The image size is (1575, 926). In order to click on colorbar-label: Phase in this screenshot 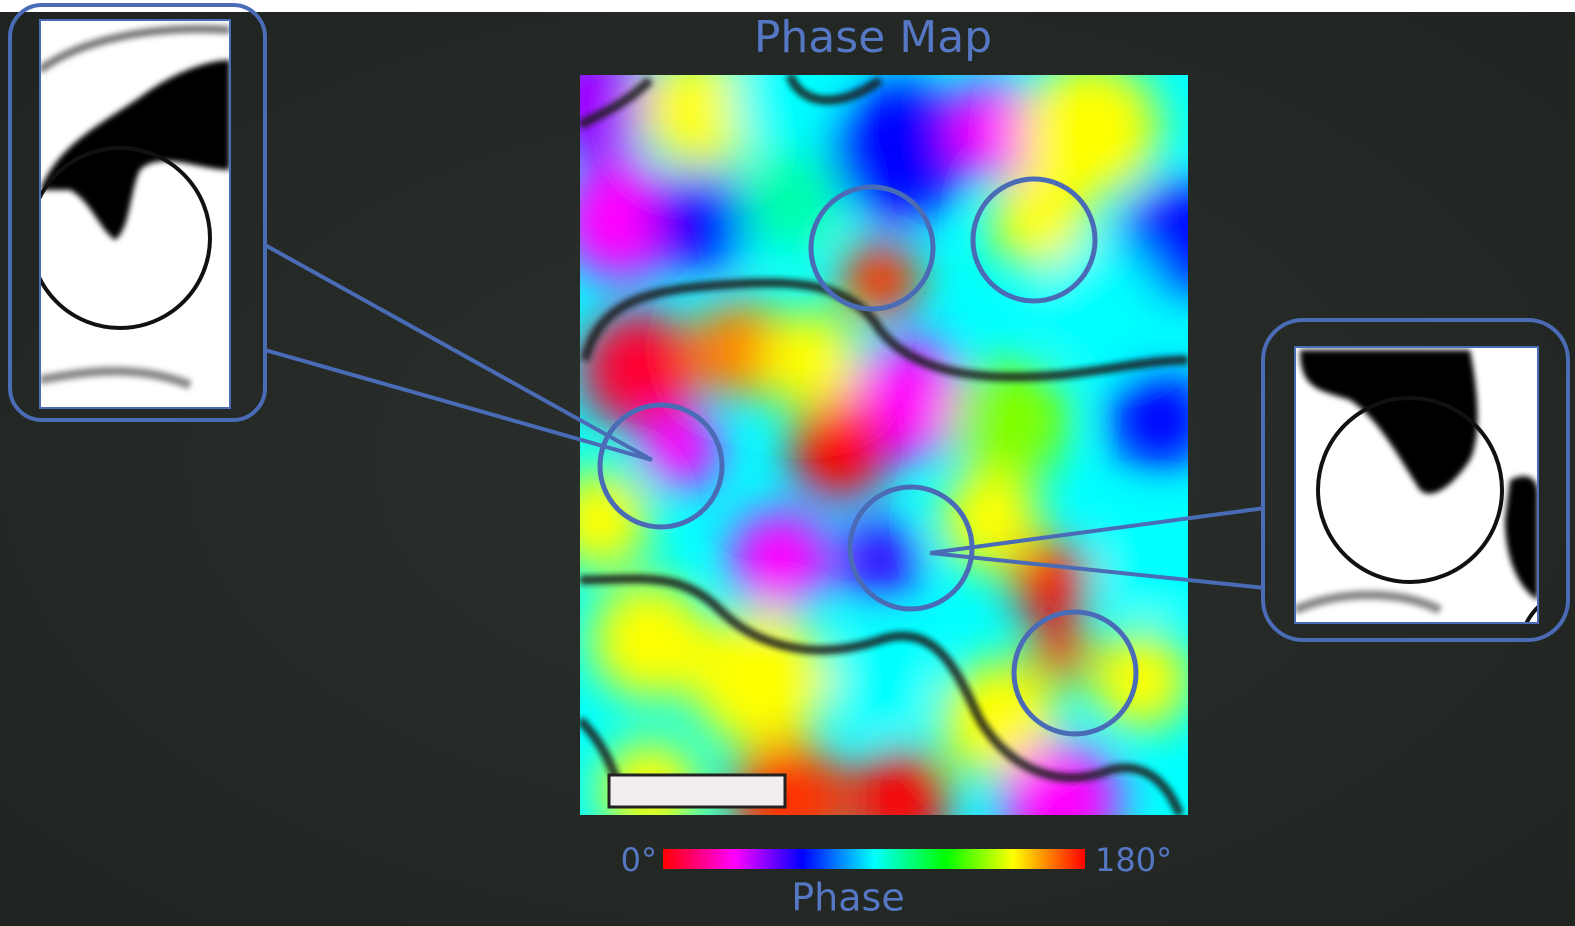, I will do `click(847, 898)`.